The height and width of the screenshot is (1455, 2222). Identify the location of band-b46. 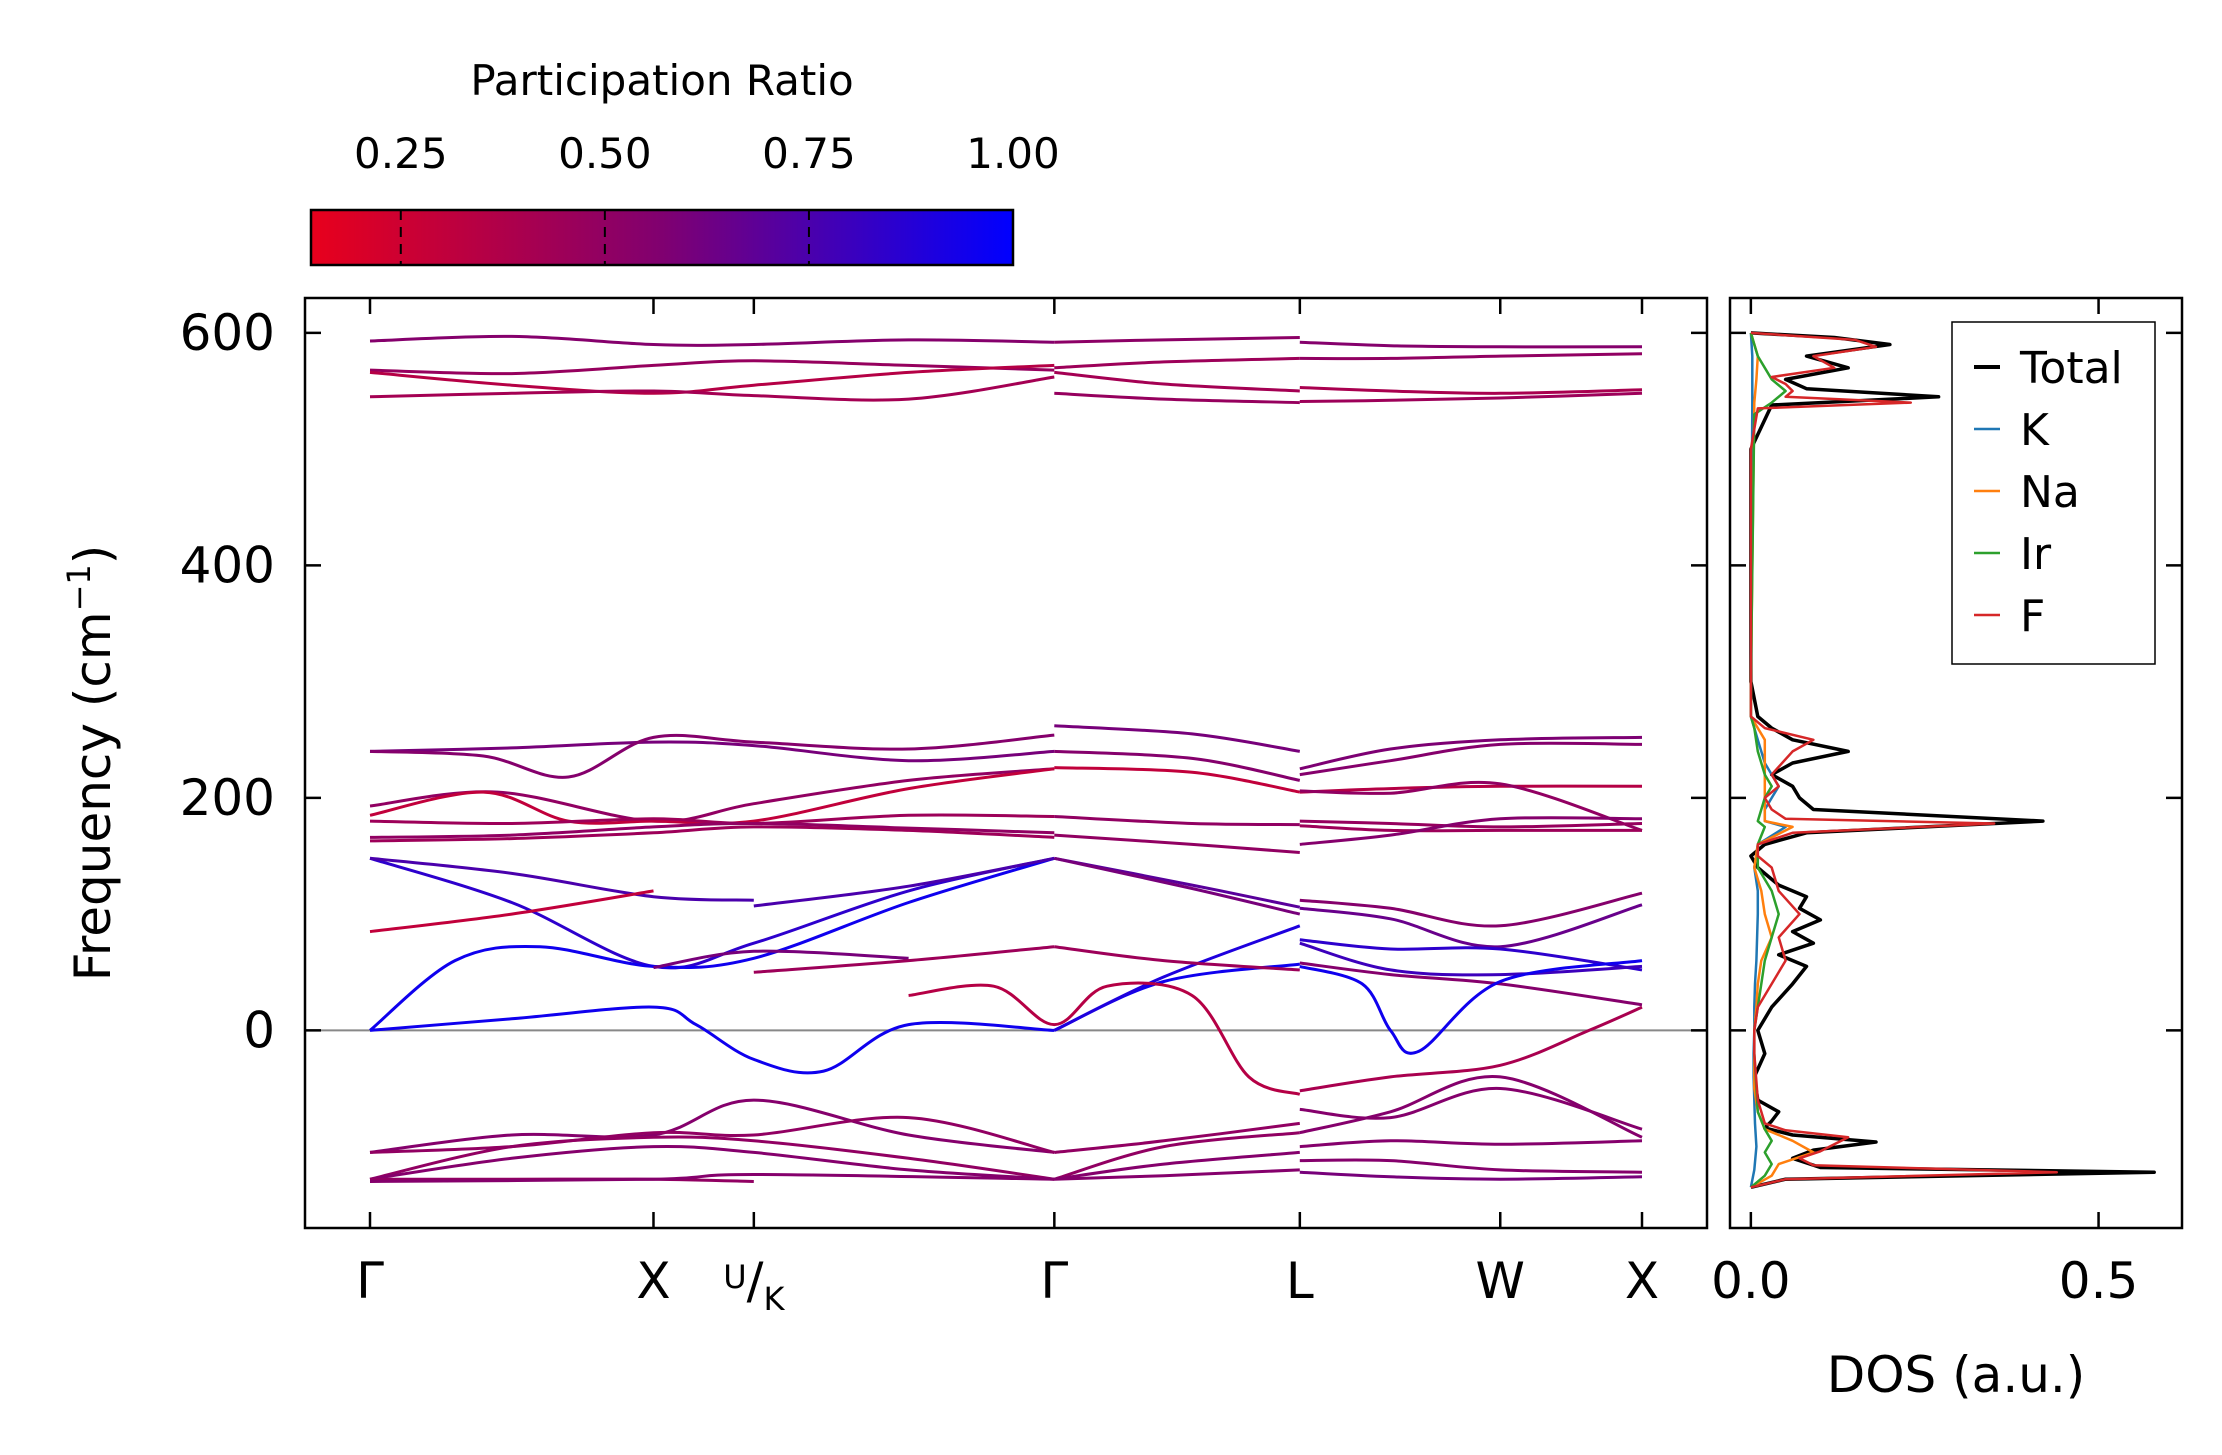
(1471, 909).